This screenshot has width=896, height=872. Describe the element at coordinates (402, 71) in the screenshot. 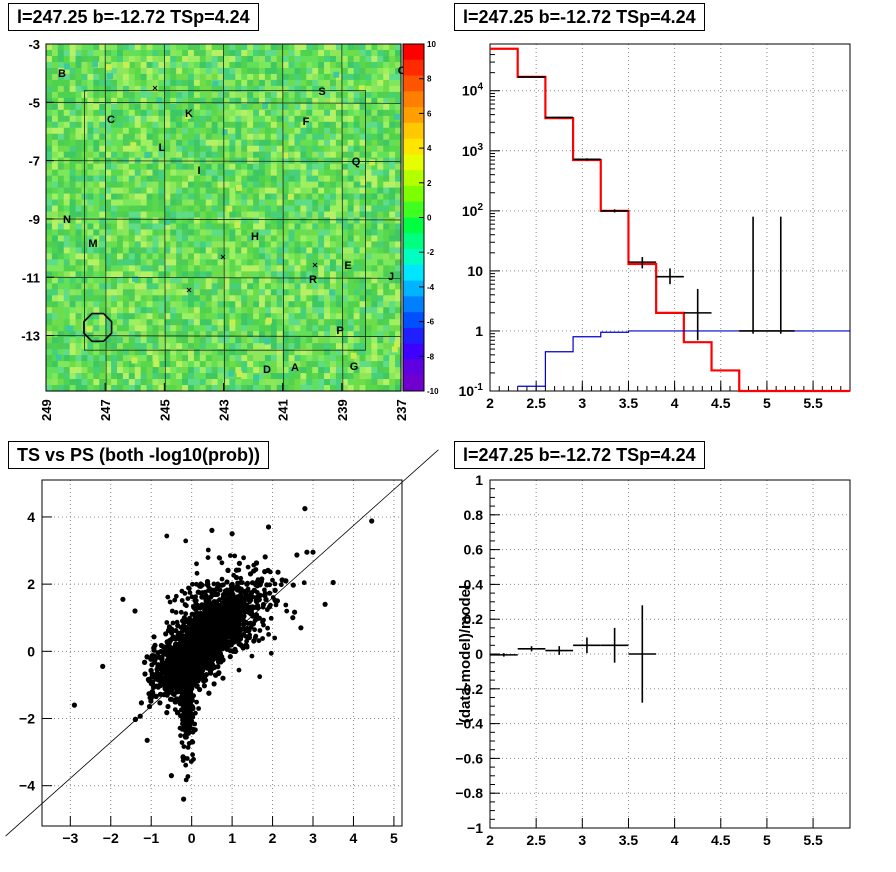

I see `region-label: O` at that location.